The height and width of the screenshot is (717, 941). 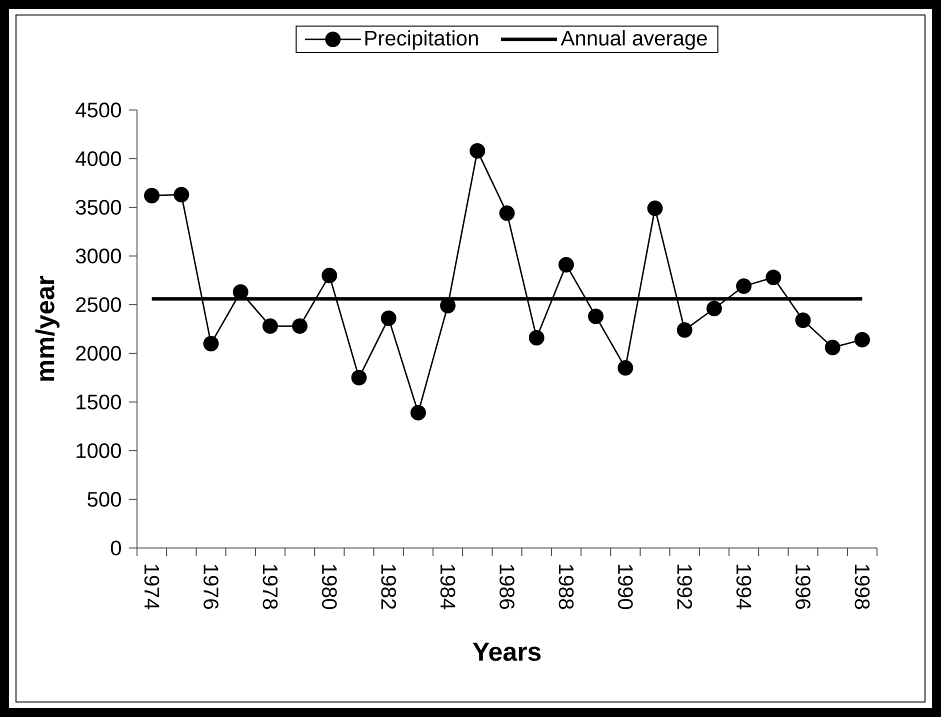 I want to click on x-tick-label: 1990, so click(x=625, y=587).